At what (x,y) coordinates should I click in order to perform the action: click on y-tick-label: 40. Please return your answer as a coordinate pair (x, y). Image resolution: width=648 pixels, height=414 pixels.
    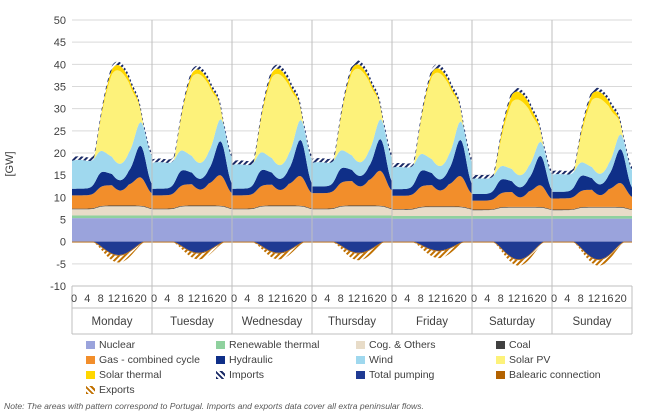
    Looking at the image, I should click on (60, 65).